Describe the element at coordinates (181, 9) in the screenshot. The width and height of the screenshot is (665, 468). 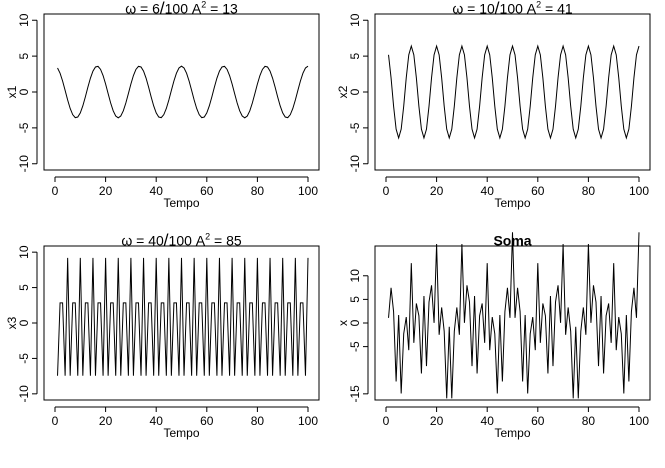
I see `panel-title: ω = 6/100 A2 = 13` at that location.